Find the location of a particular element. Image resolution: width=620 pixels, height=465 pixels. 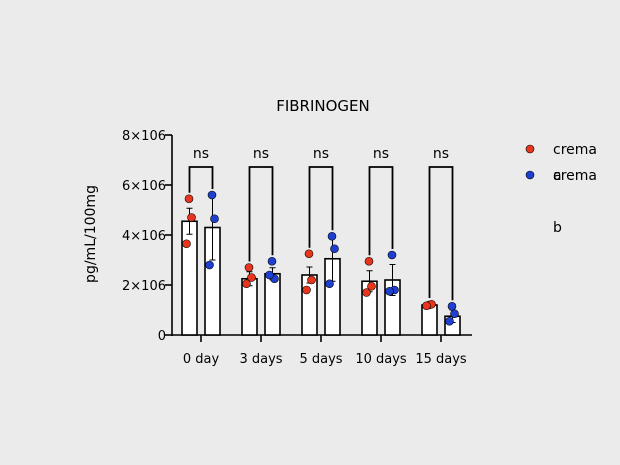

legend-label-continued: a is located at coordinates (557, 176).